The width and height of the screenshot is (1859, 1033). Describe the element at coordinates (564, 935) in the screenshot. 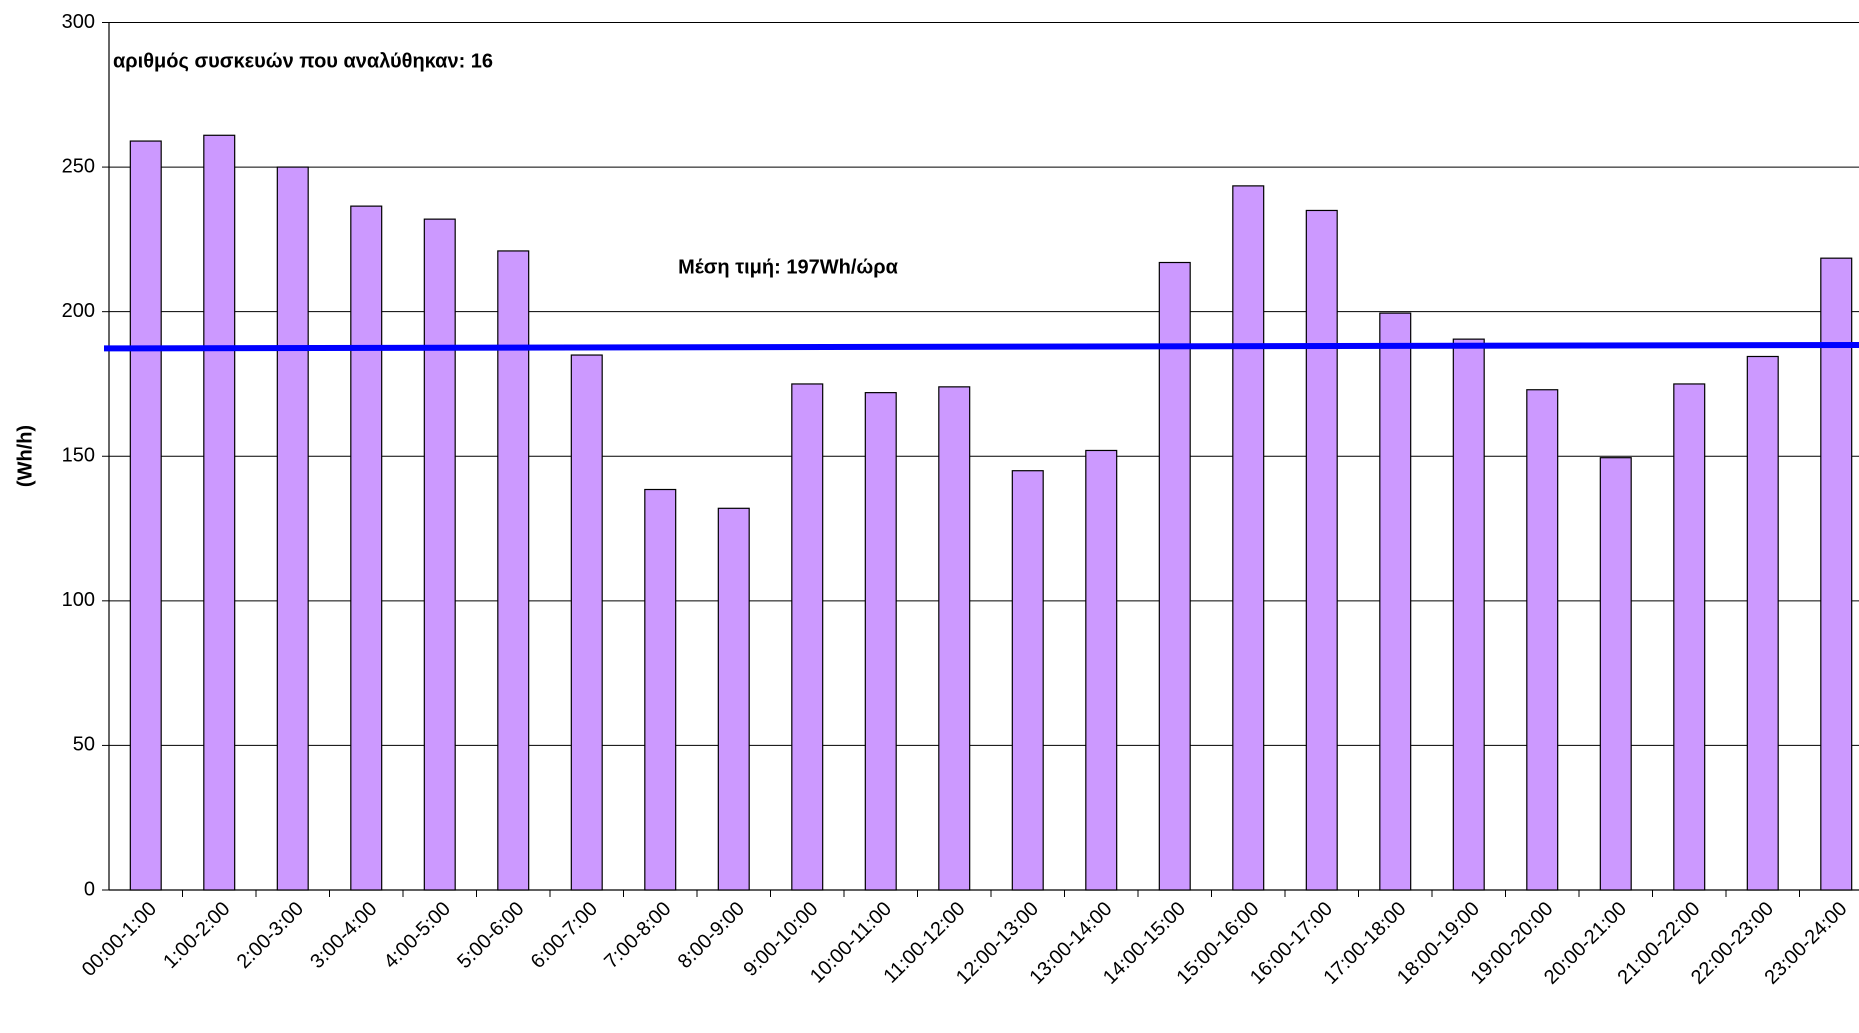

I see `x-tick-label: 6:00-7:00` at that location.